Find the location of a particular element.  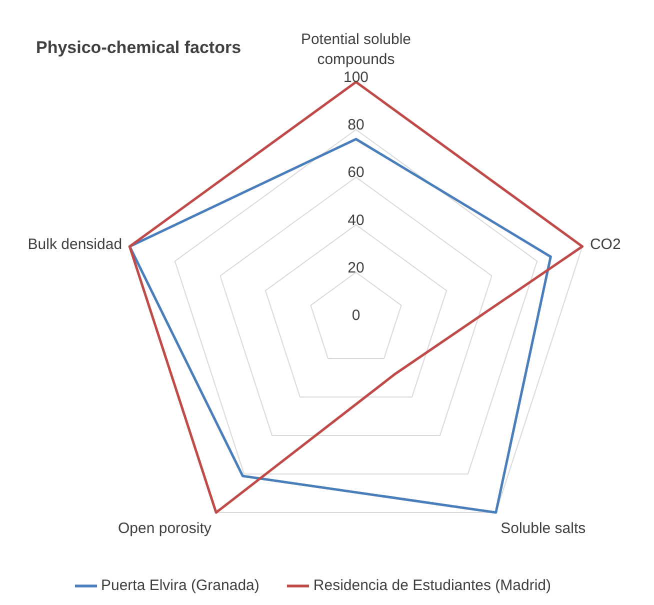

legend-label: Puerta Elvira (Granada) is located at coordinates (180, 585).